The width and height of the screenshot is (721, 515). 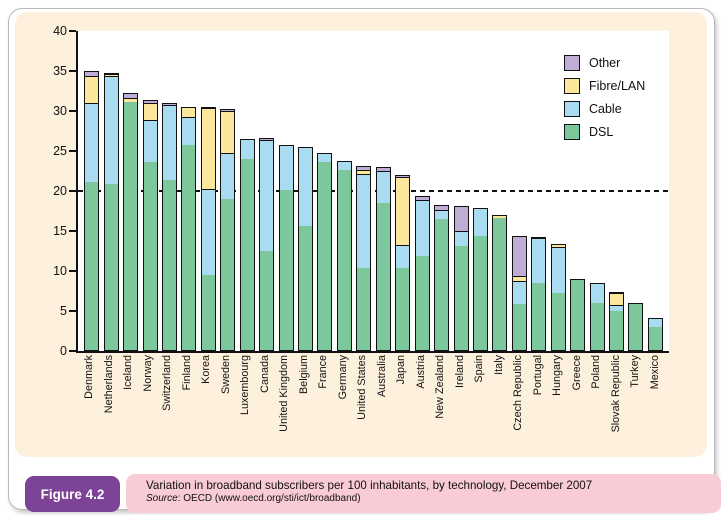 I want to click on segment-fibre-hungary, so click(x=558, y=245).